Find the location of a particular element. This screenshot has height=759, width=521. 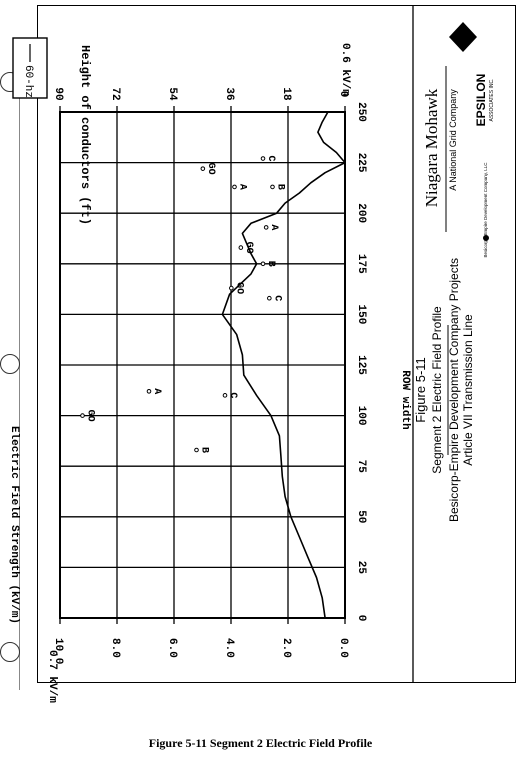

right-end-label: 0.6 kV/m is located at coordinates (345, 69).